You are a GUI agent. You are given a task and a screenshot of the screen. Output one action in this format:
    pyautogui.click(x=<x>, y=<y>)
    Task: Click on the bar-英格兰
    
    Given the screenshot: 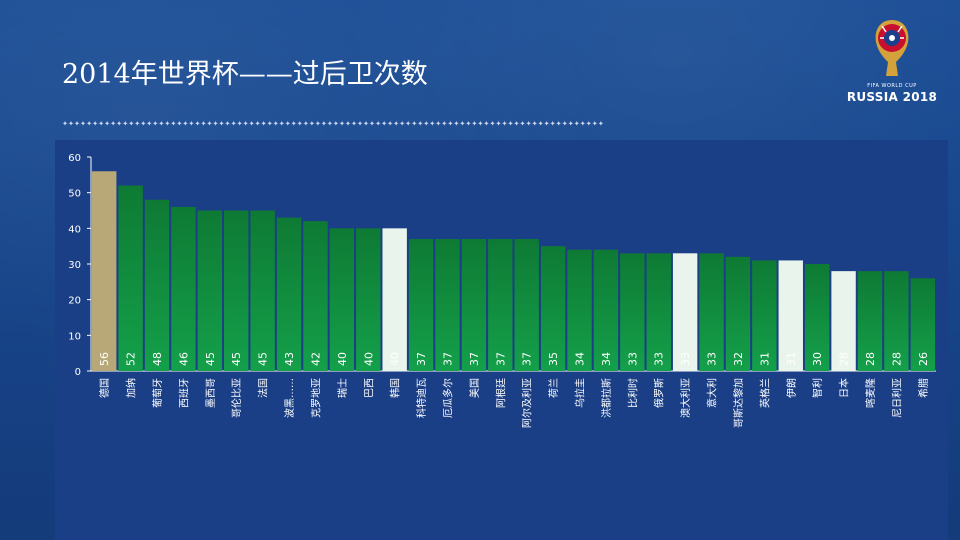 What is the action you would take?
    pyautogui.click(x=764, y=315)
    